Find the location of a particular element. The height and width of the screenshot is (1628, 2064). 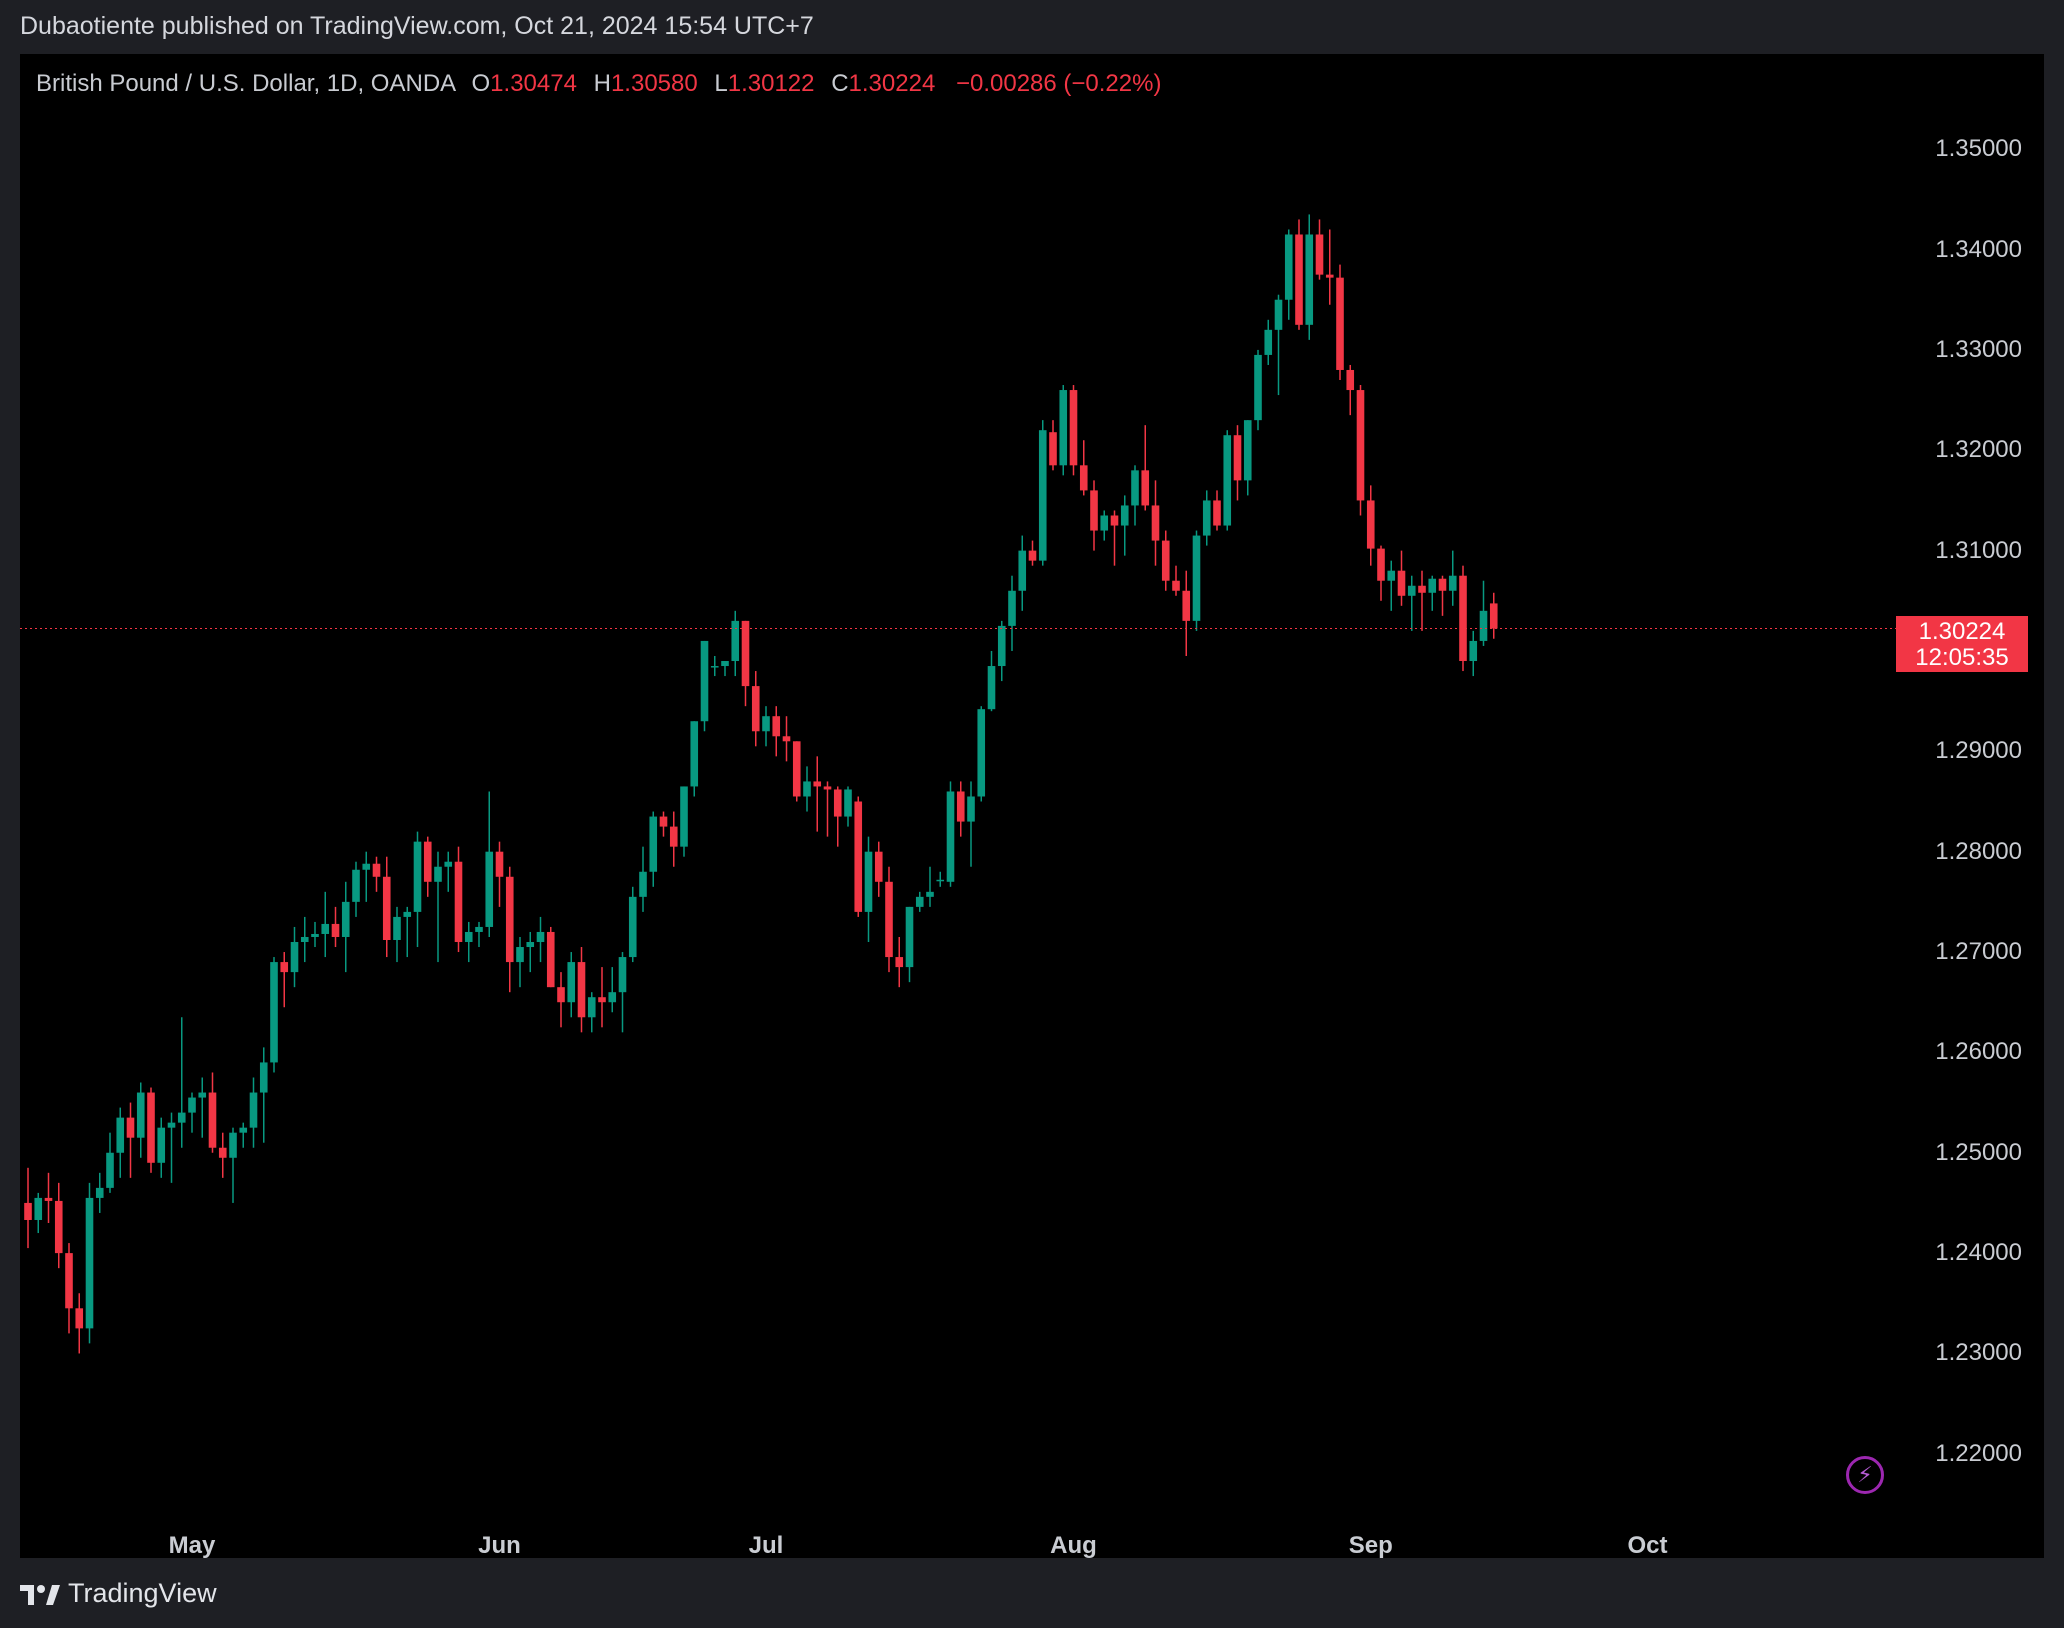

month-tick-label: Jul is located at coordinates (766, 1545).